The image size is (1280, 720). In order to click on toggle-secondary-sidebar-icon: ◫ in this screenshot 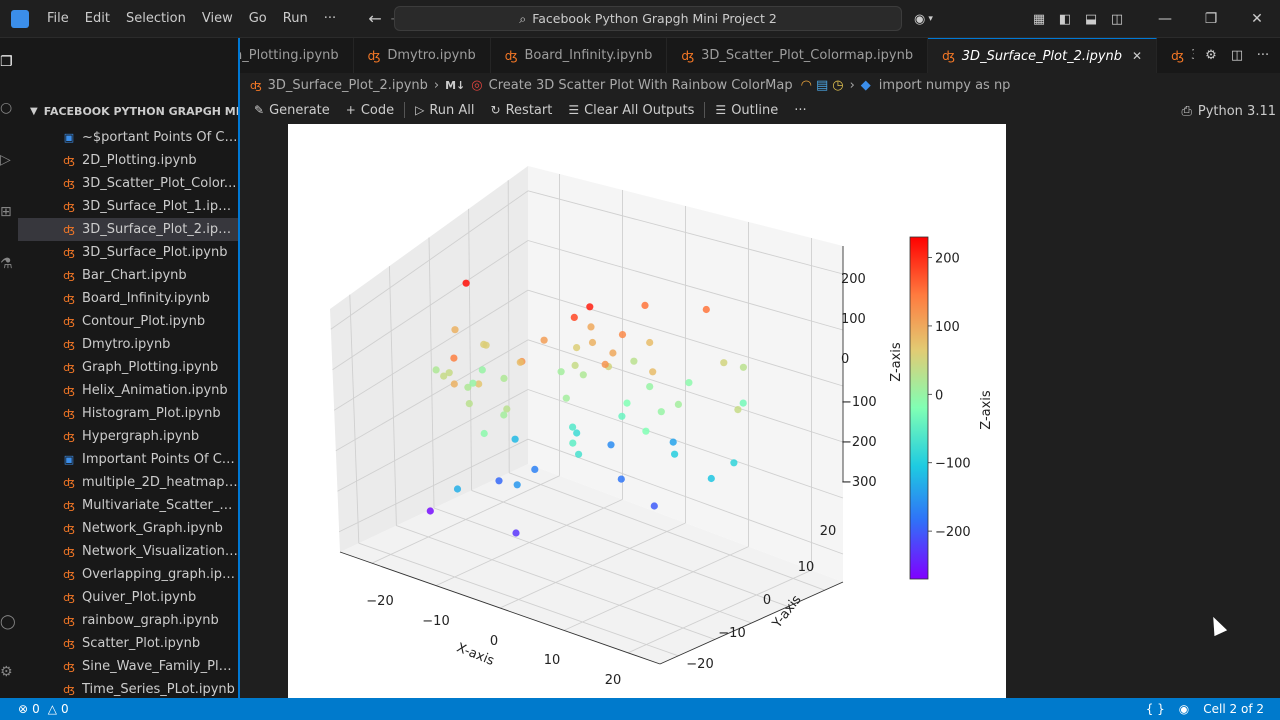, I will do `click(1117, 19)`.